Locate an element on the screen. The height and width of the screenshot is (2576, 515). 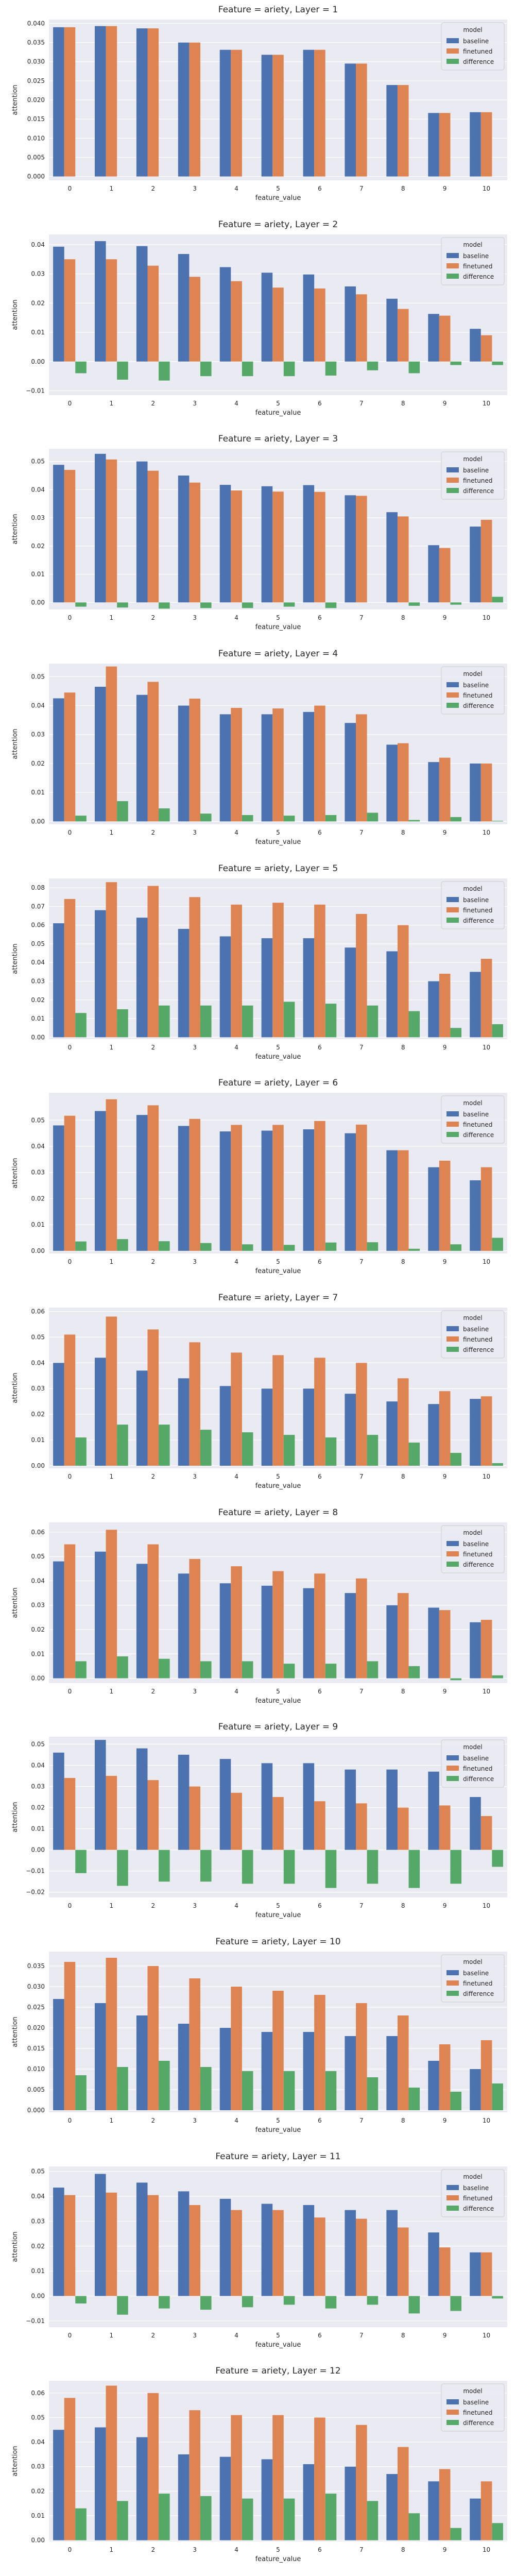
y-tick-label: 0.005 is located at coordinates (36, 2089).